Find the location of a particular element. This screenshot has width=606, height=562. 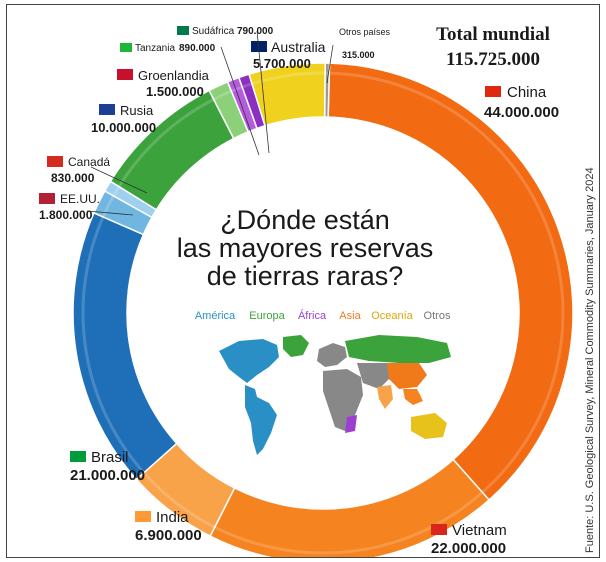

leader-others is located at coordinates (330, 64).